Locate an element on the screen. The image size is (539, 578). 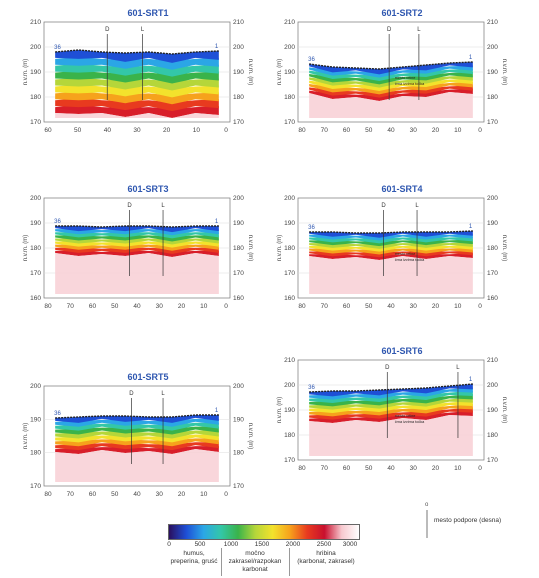
borehole-note: črna izvirna točka is located at coordinates (410, 260).